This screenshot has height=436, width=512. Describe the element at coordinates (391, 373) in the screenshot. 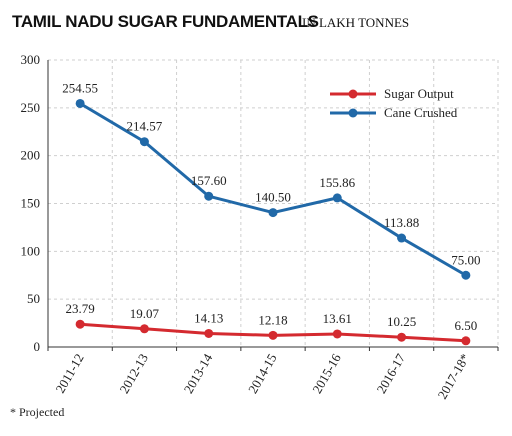

I see `x-tick-label: 2016-17` at that location.